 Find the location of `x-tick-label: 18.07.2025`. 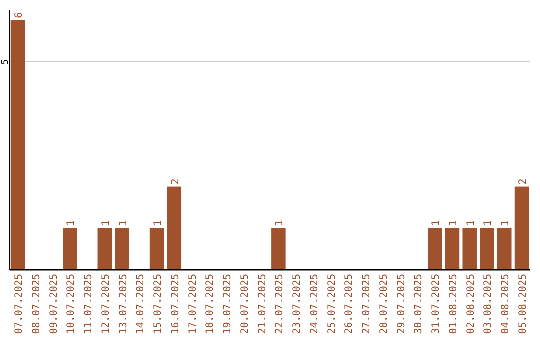

x-tick-label: 18.07.2025 is located at coordinates (210, 304).